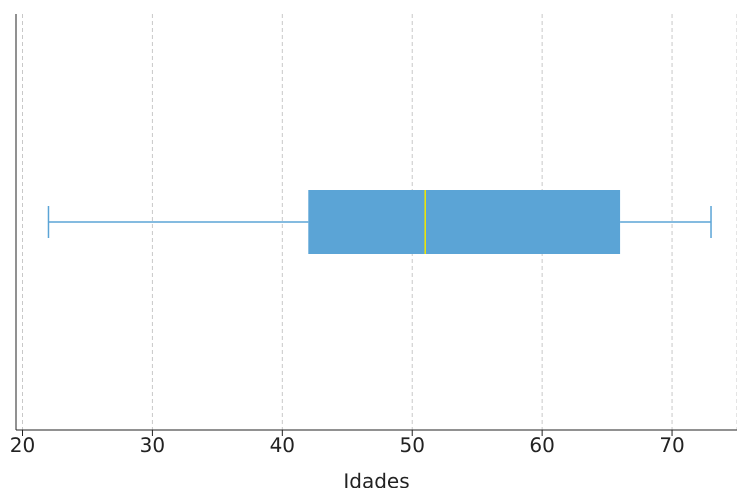 This screenshot has width=737, height=488. What do you see at coordinates (412, 445) in the screenshot?
I see `x-tick-label: 50` at bounding box center [412, 445].